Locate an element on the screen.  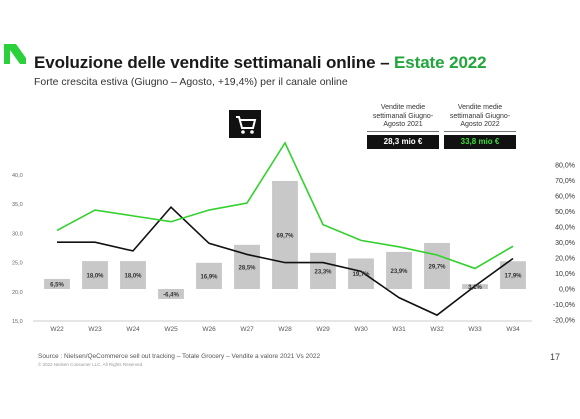
x-tick-label: W33 is located at coordinates (475, 329).